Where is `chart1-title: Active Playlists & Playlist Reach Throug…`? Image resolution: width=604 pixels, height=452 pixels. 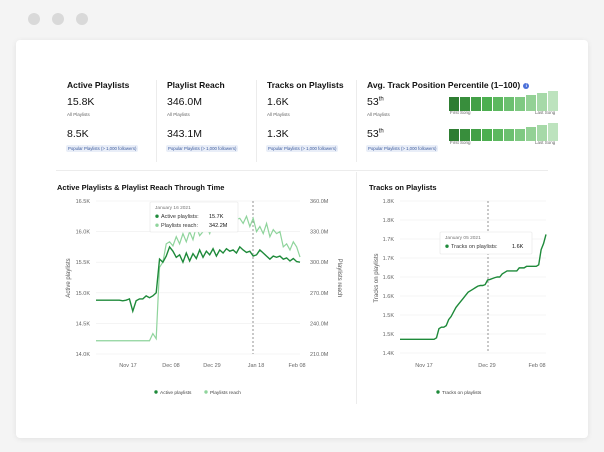 chart1-title: Active Playlists & Playlist Reach Throug… is located at coordinates (141, 187).